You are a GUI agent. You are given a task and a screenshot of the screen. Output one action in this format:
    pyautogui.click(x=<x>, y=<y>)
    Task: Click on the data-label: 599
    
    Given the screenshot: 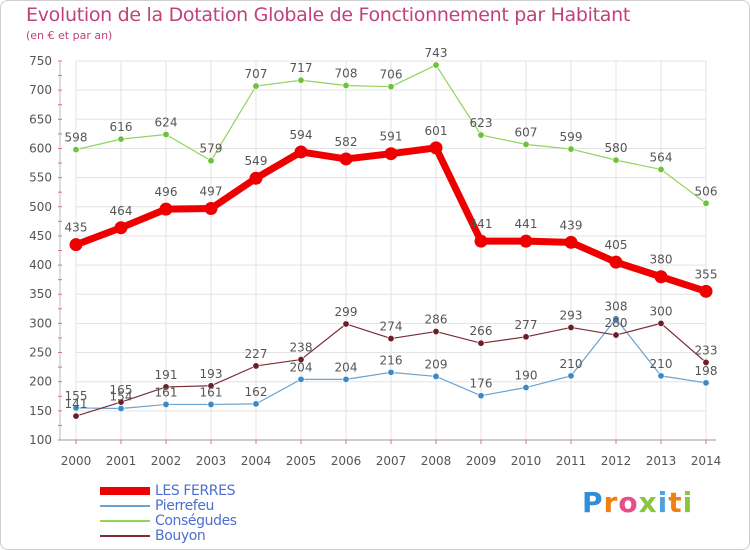 What is the action you would take?
    pyautogui.click(x=571, y=137)
    